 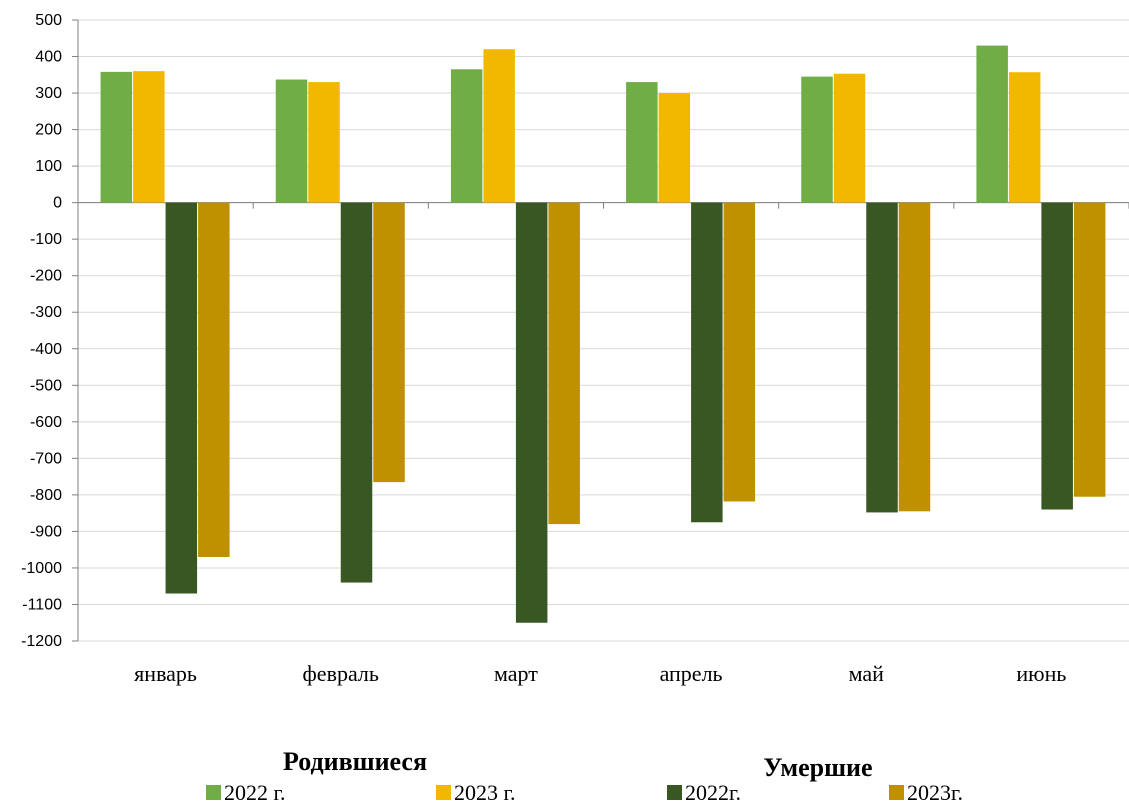 What do you see at coordinates (41, 568) in the screenshot?
I see `y-tick-label: -1000` at bounding box center [41, 568].